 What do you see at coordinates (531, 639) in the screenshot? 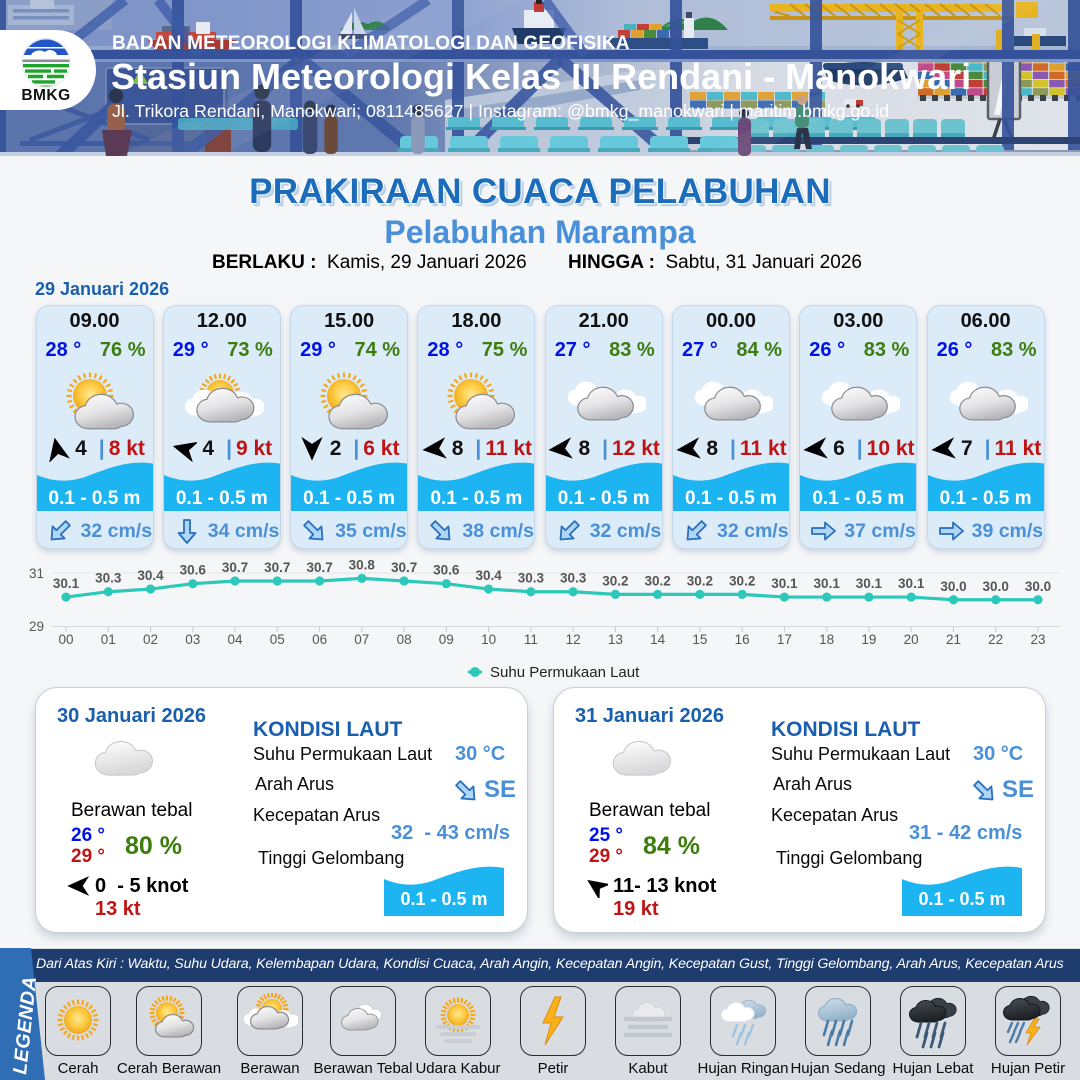
I see `svg-text: 11` at bounding box center [531, 639].